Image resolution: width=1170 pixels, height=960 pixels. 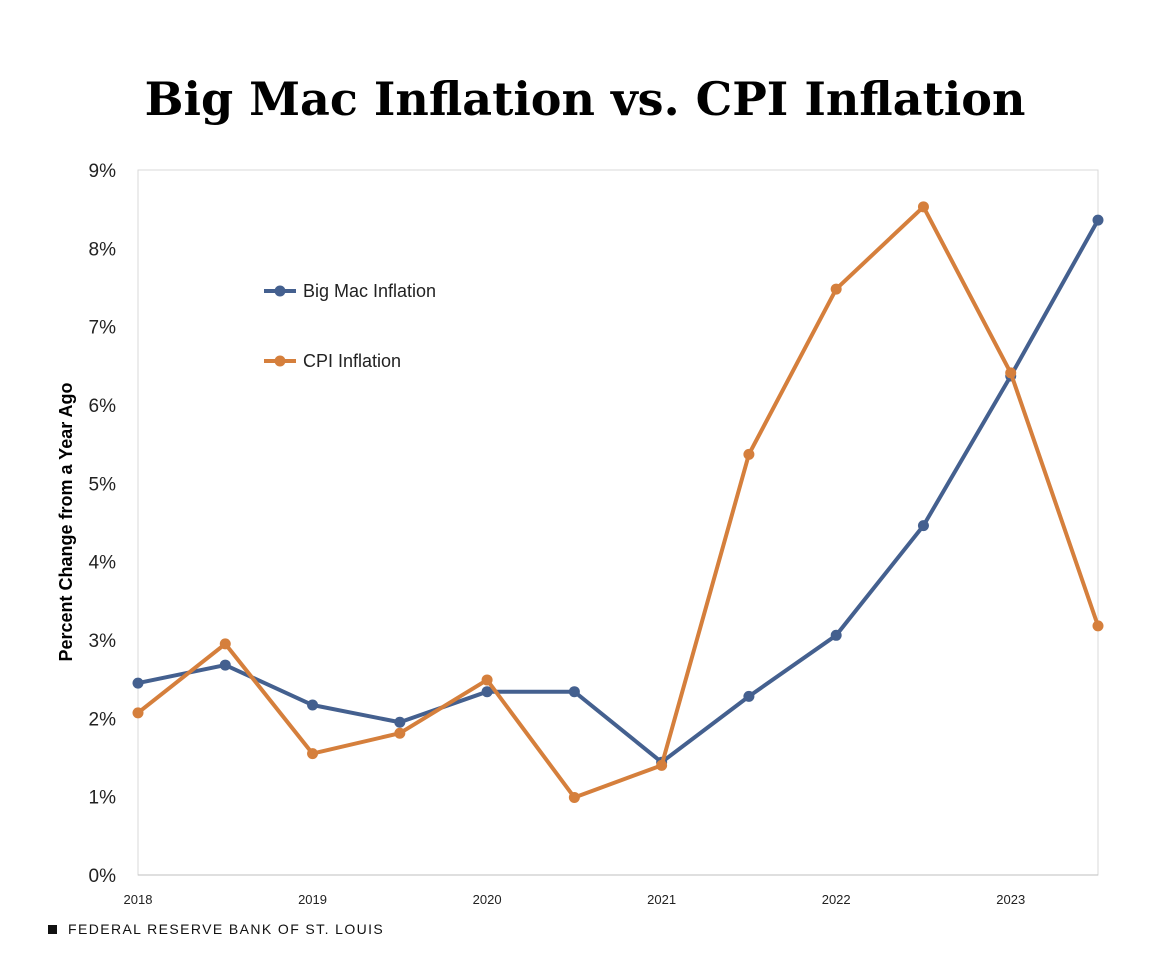 What do you see at coordinates (585, 99) in the screenshot?
I see `chart-title: Big Mac Inflation vs. CPI Inflation` at bounding box center [585, 99].